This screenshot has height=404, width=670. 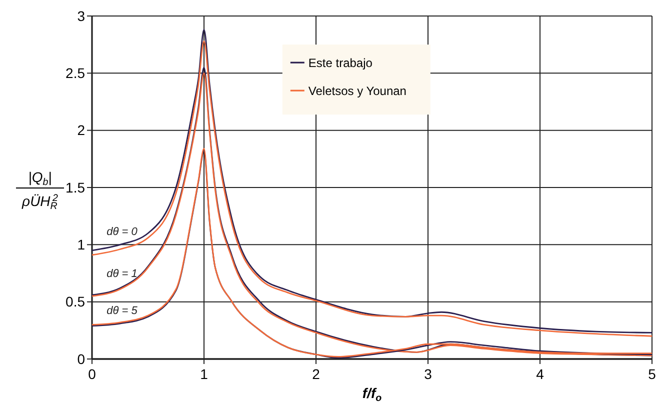 What do you see at coordinates (357, 91) in the screenshot?
I see `legend-label: Veletsos y Younan` at bounding box center [357, 91].